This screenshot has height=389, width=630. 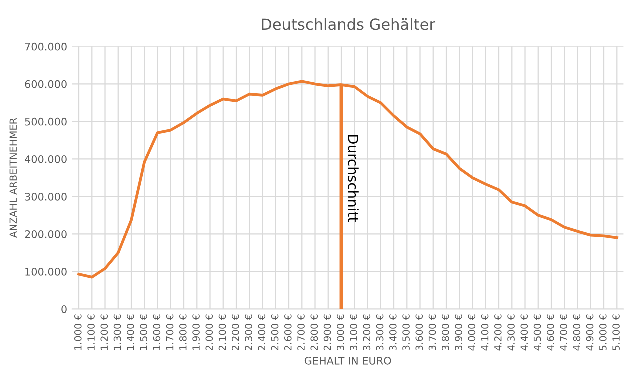 I want to click on x-tick-label: 3.600 €, so click(x=420, y=332).